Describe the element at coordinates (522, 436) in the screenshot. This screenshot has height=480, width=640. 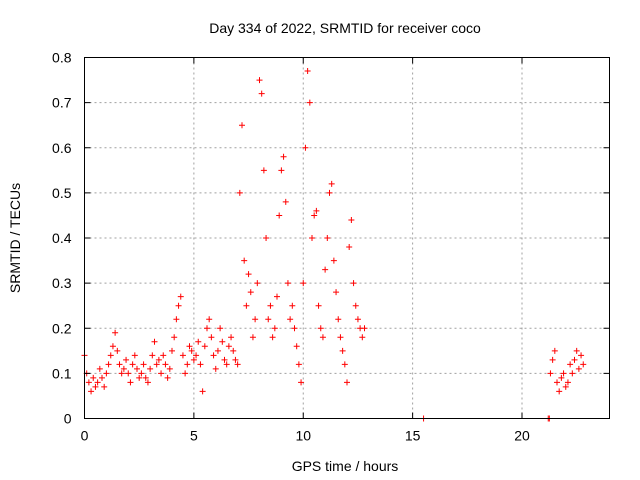
I see `x-tick-label: 20` at that location.